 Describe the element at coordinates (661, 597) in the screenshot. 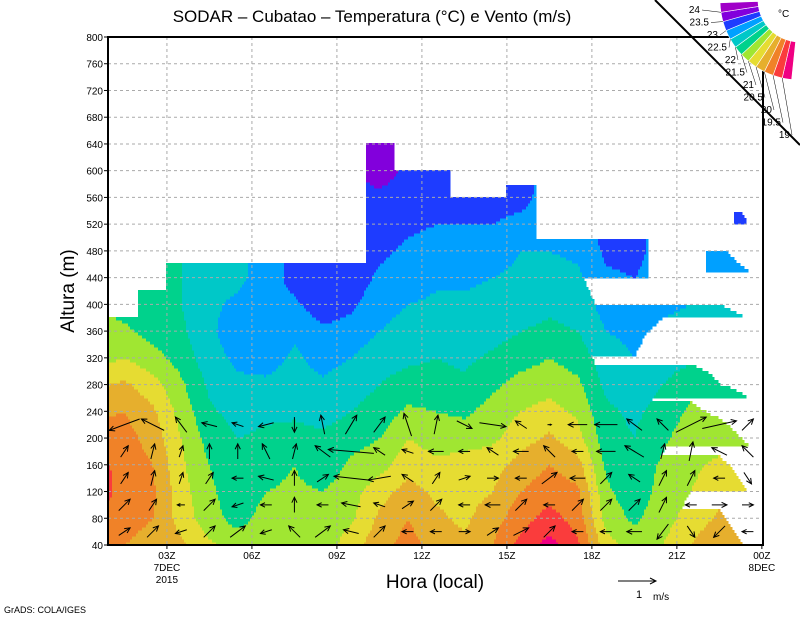

I see `wind-scale-unit: m/s` at that location.